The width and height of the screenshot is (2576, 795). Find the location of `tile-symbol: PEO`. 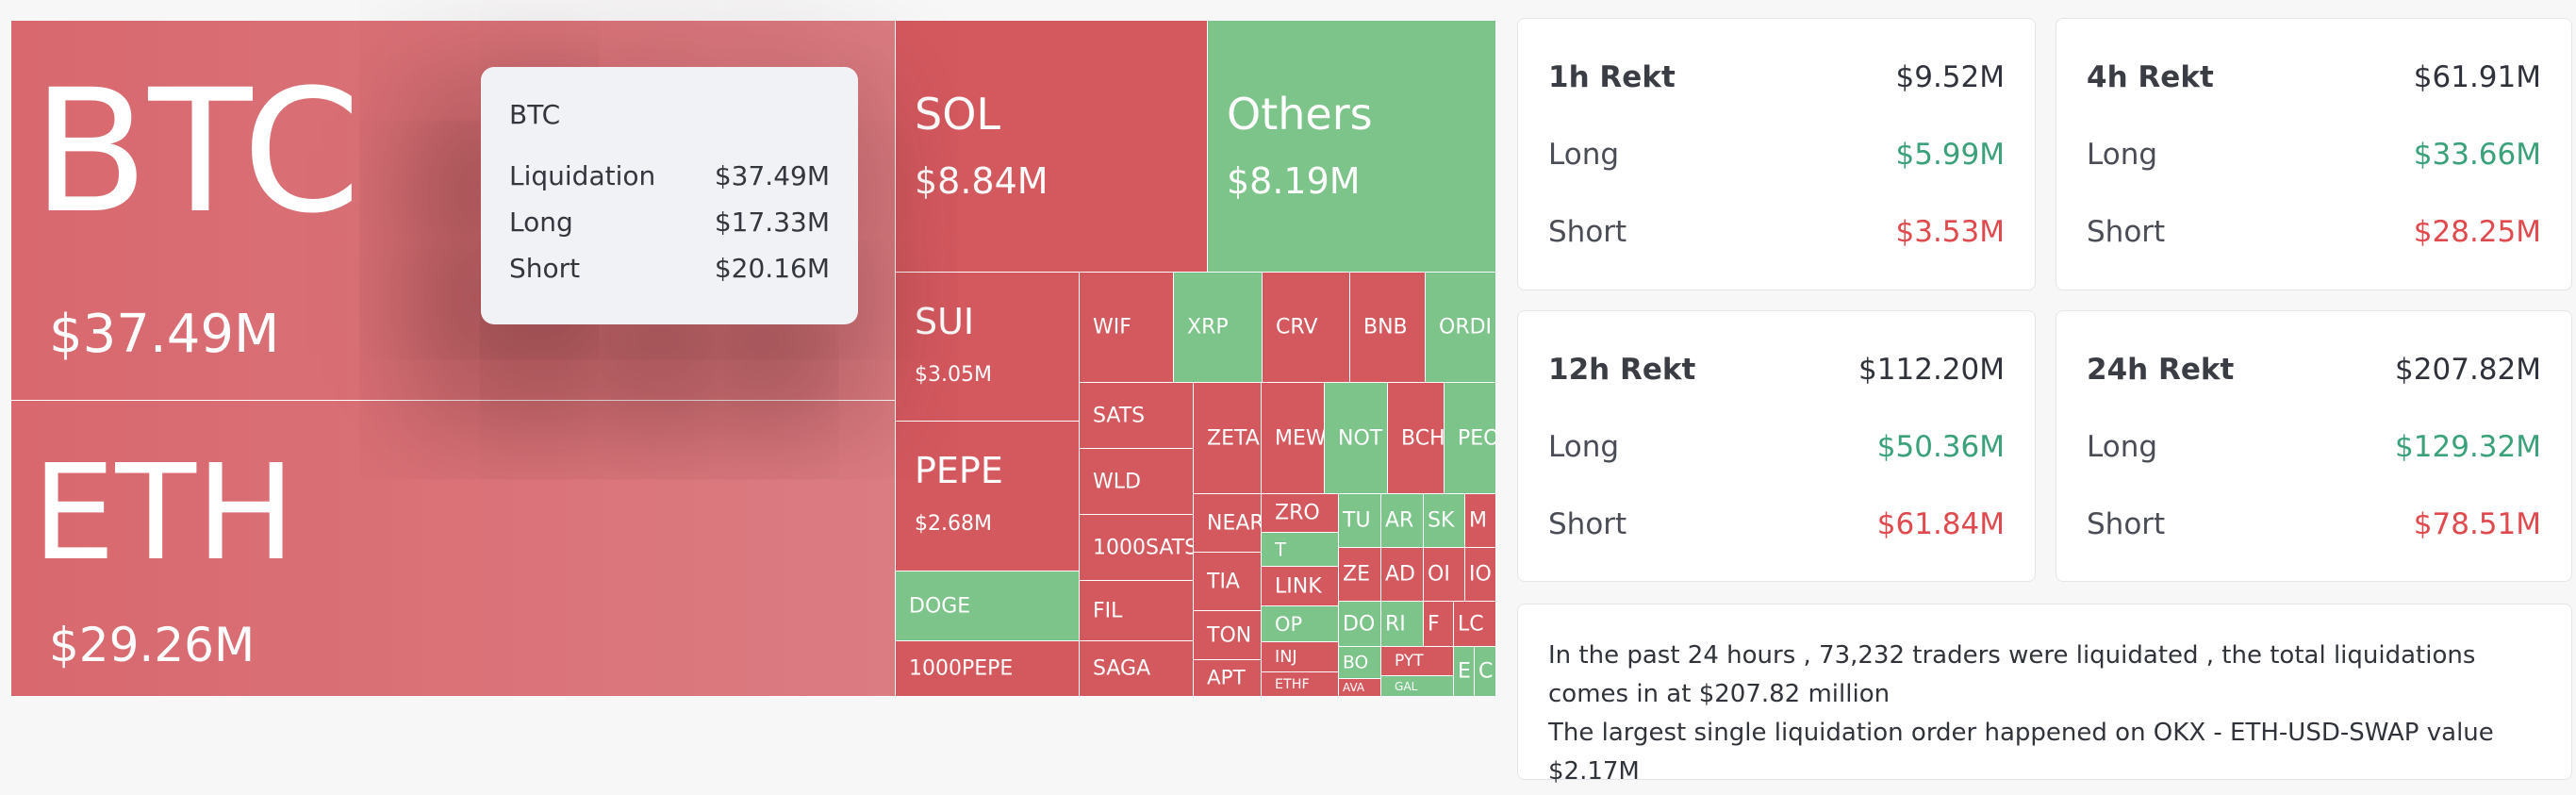

tile-symbol: PEO is located at coordinates (1477, 438).